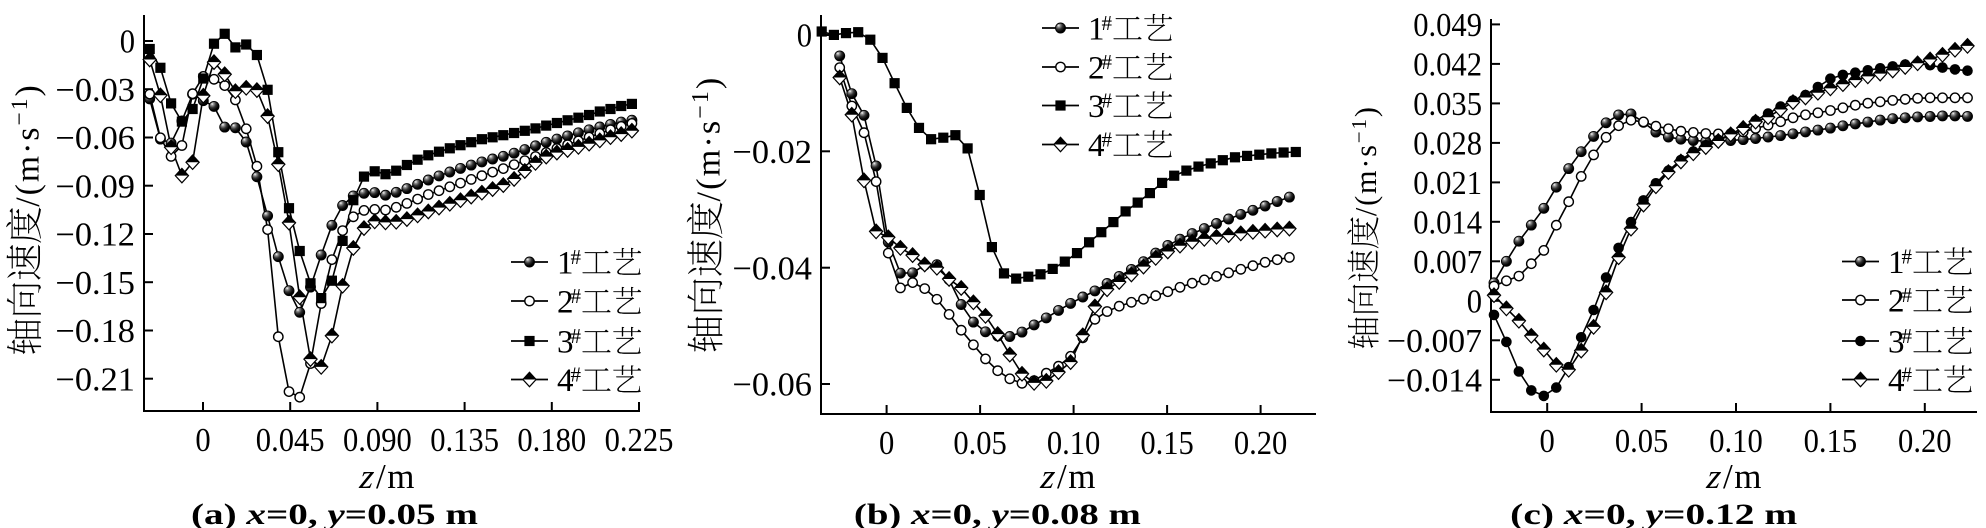 Image resolution: width=1986 pixels, height=528 pixels. Describe the element at coordinates (96, 379) in the screenshot. I see `svg-text: −0.21` at that location.